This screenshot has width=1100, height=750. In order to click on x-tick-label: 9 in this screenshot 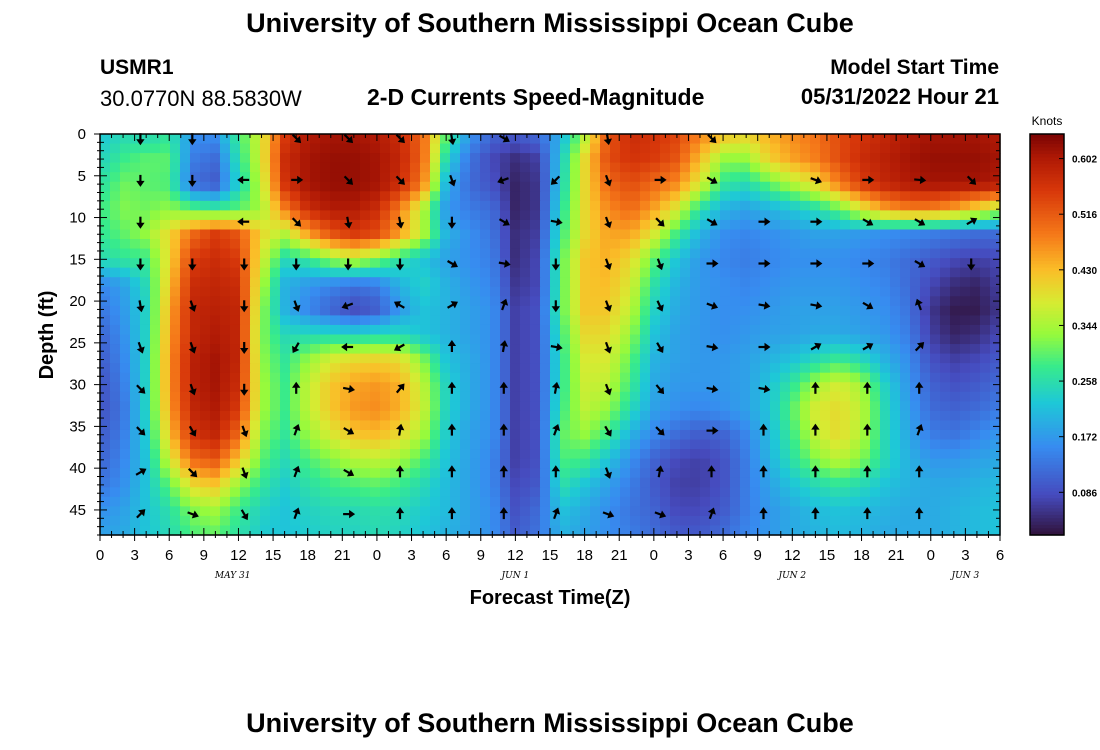, I will do `click(758, 555)`.